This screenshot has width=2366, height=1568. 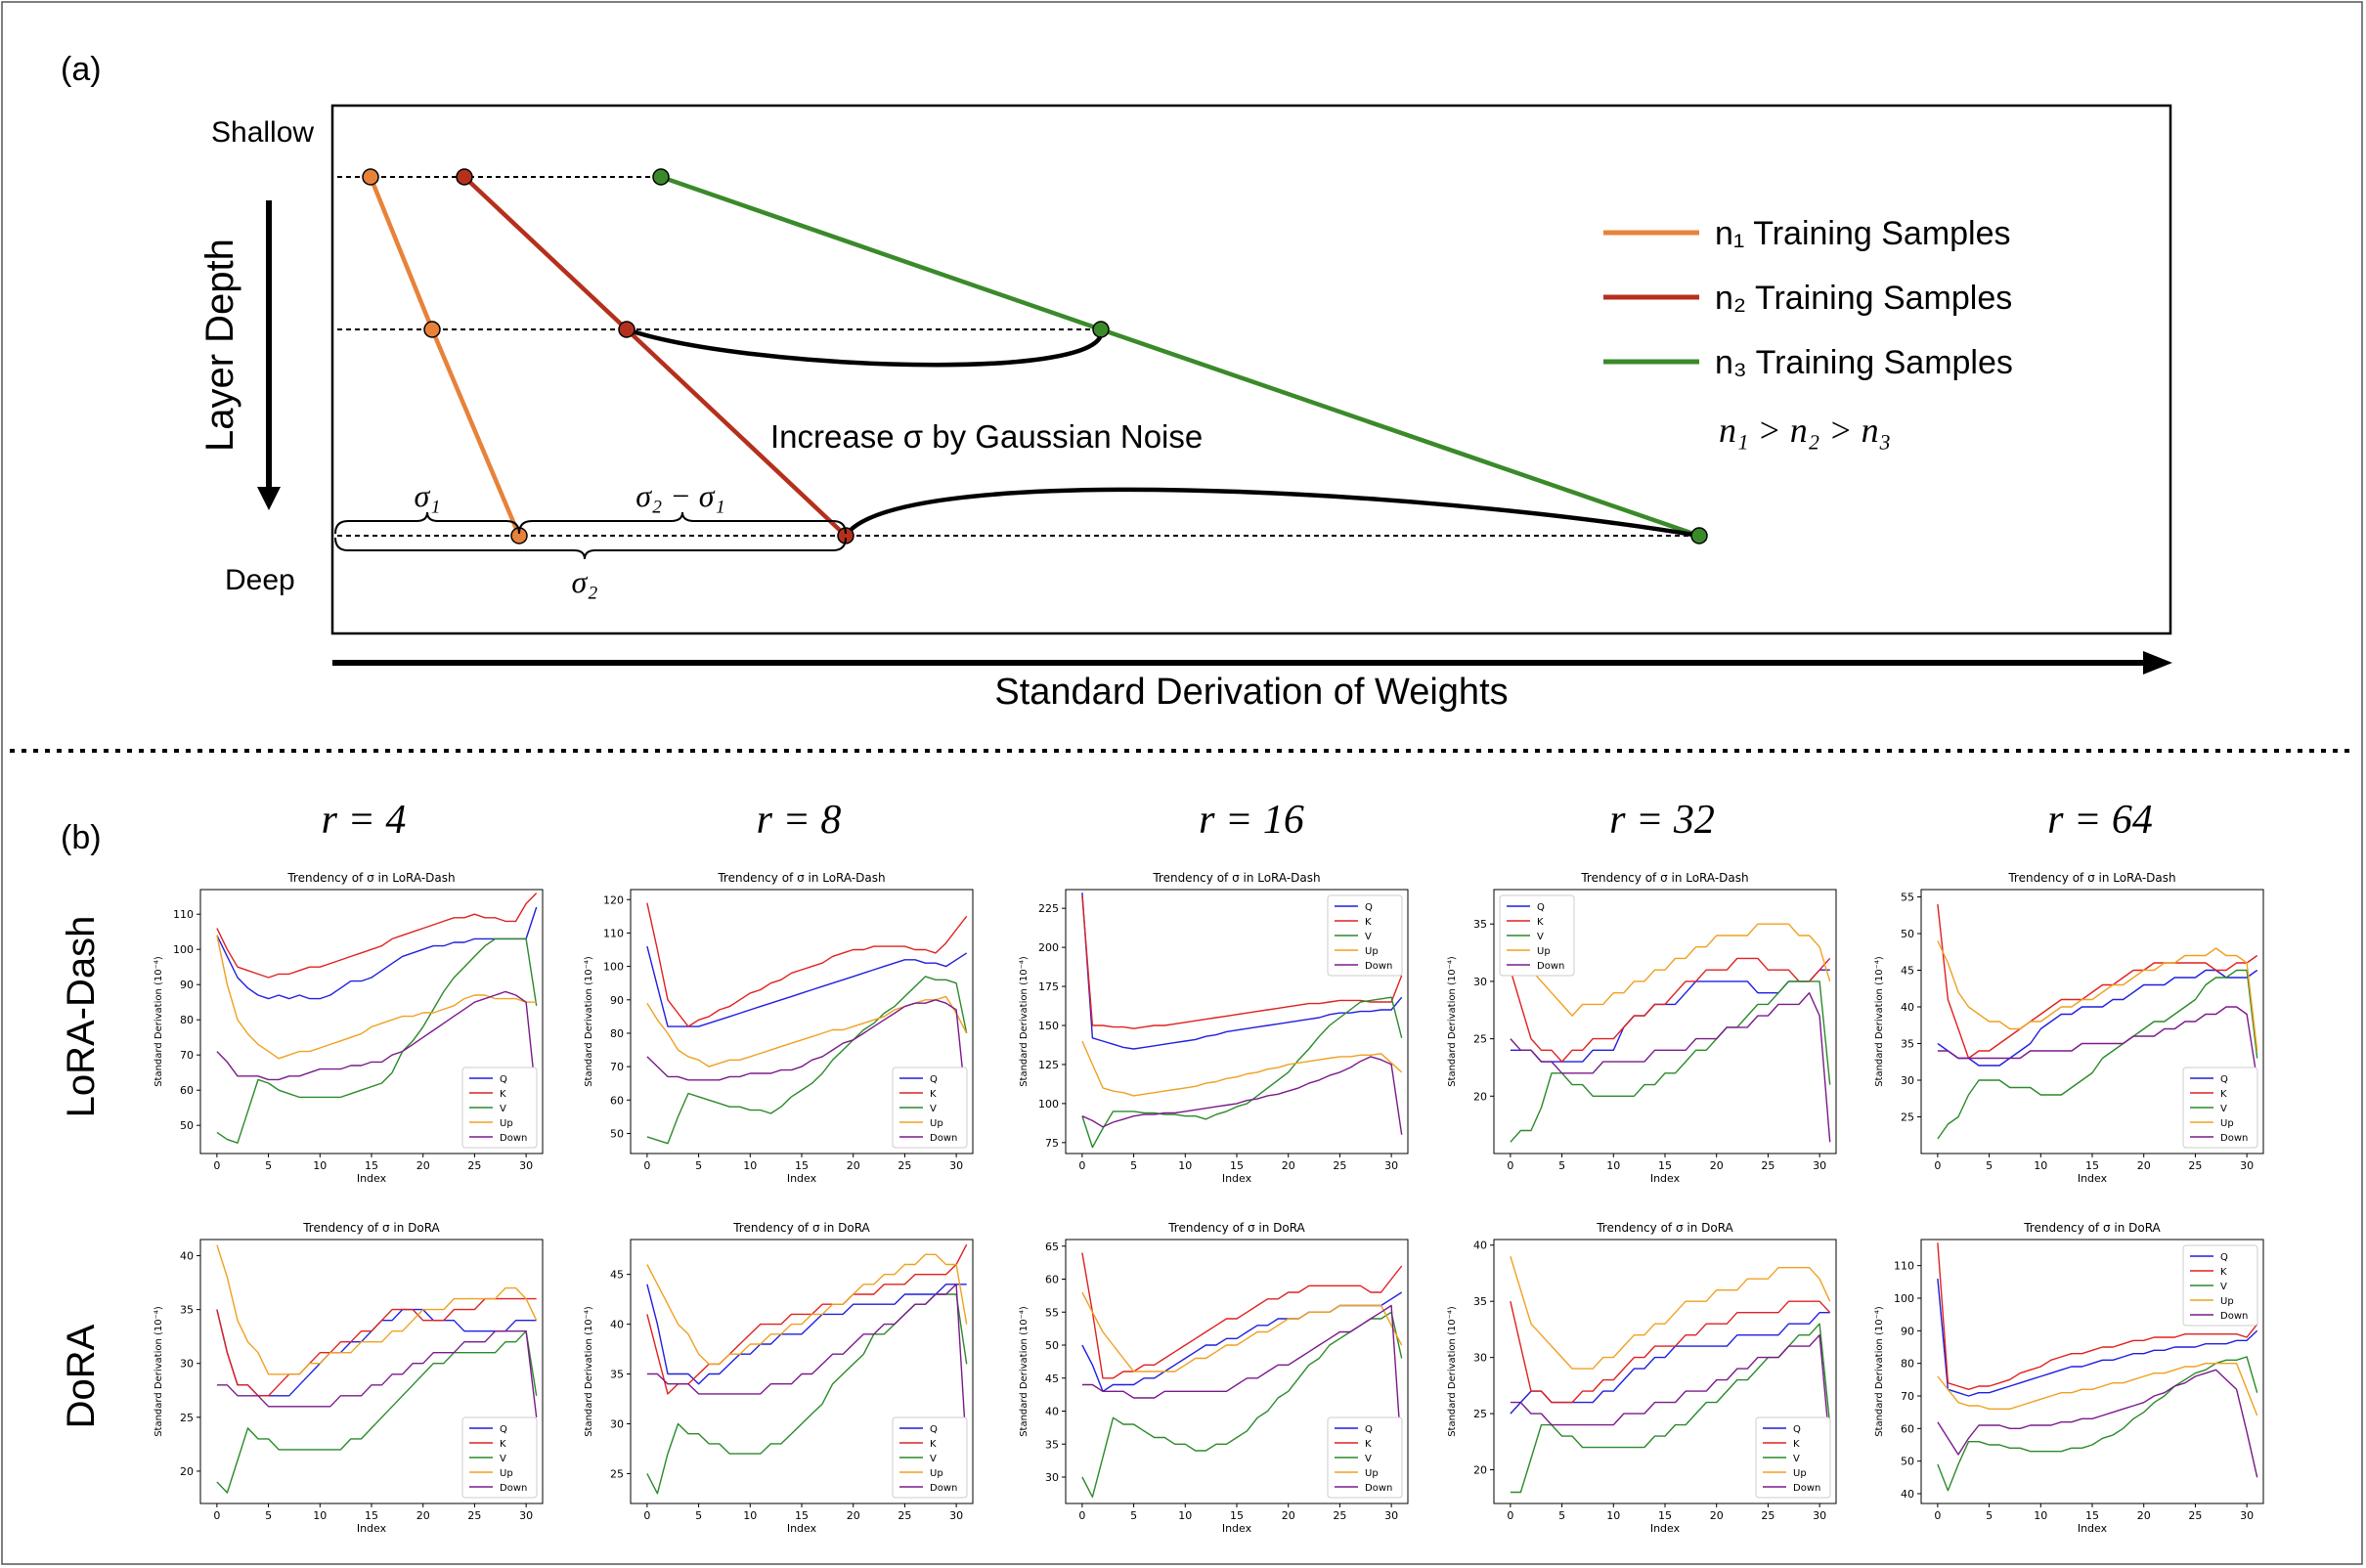 I want to click on y-tick-label: 125, so click(x=1048, y=1065).